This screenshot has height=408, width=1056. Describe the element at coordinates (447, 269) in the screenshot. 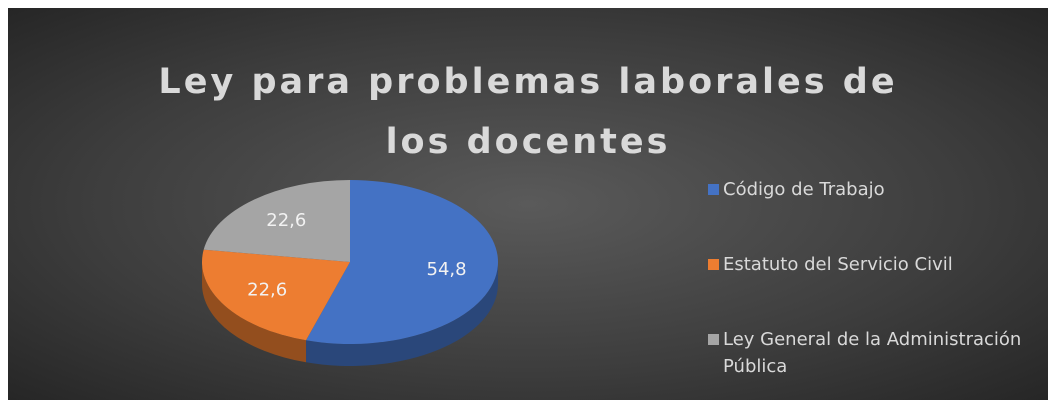

I see `data-label: 54,8` at that location.